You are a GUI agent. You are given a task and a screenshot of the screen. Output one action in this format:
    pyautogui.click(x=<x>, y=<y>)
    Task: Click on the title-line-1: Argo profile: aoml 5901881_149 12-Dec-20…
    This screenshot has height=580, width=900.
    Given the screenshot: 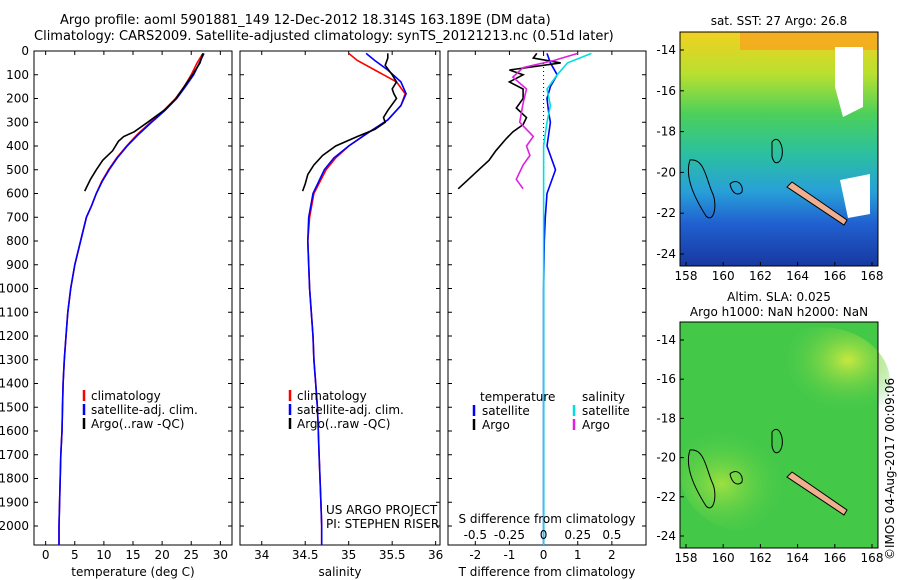 What is the action you would take?
    pyautogui.click(x=305, y=20)
    